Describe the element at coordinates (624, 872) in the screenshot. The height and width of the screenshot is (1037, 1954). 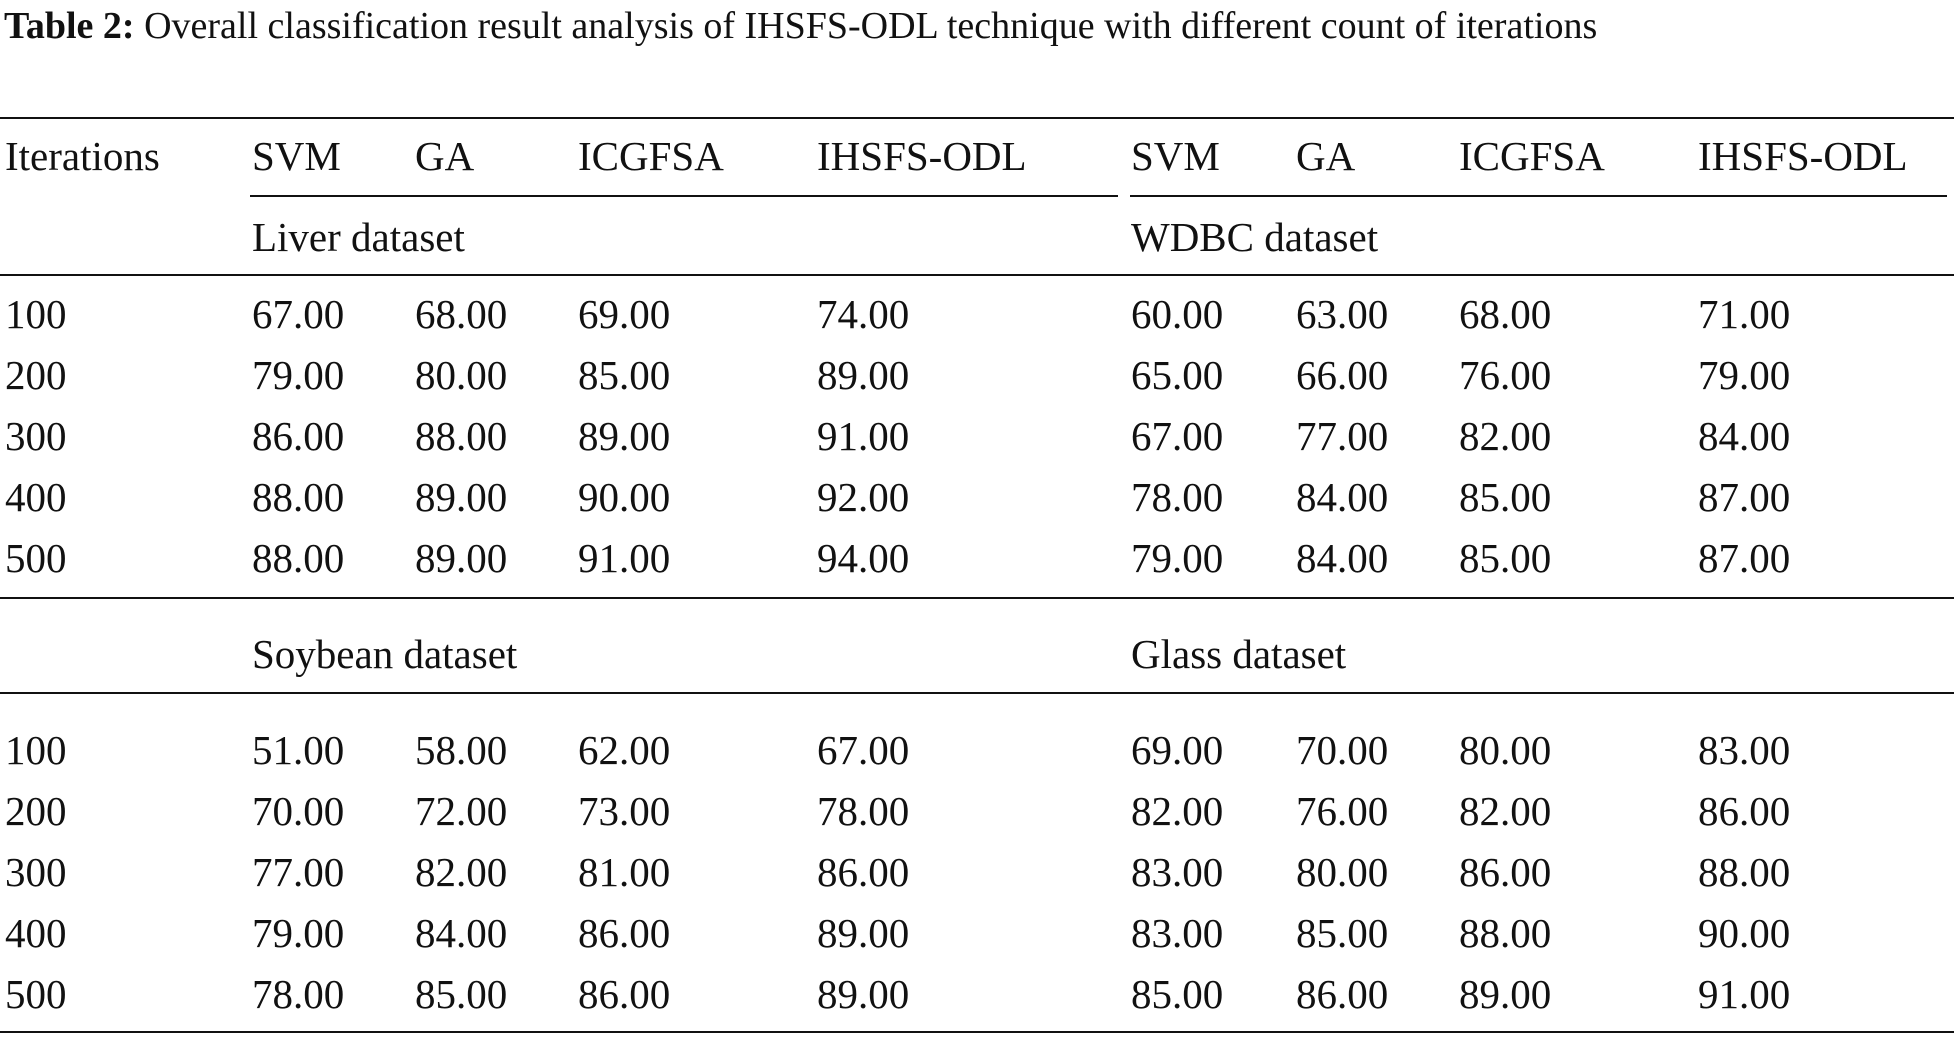
I see `cell: 81.00` at that location.